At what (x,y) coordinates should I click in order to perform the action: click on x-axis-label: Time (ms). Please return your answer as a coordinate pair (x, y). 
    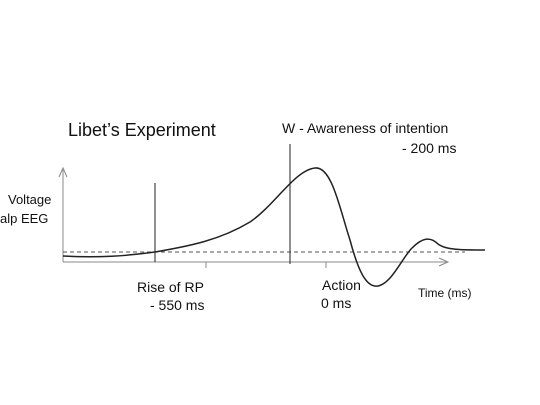
    Looking at the image, I should click on (445, 293).